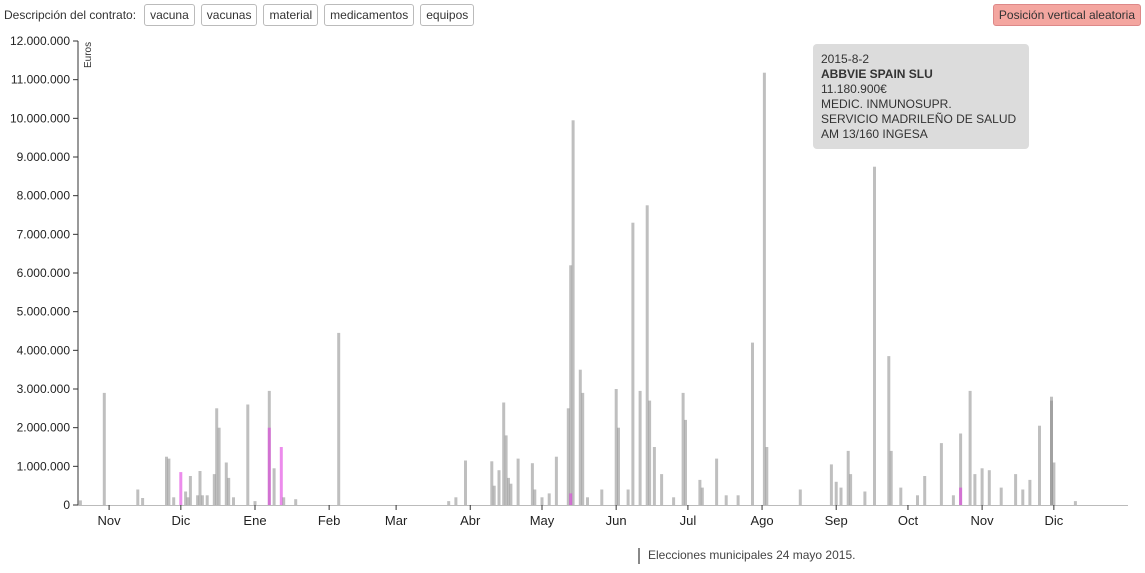  What do you see at coordinates (369, 15) in the screenshot?
I see `filter-chip-medicamentos: medicamentos` at bounding box center [369, 15].